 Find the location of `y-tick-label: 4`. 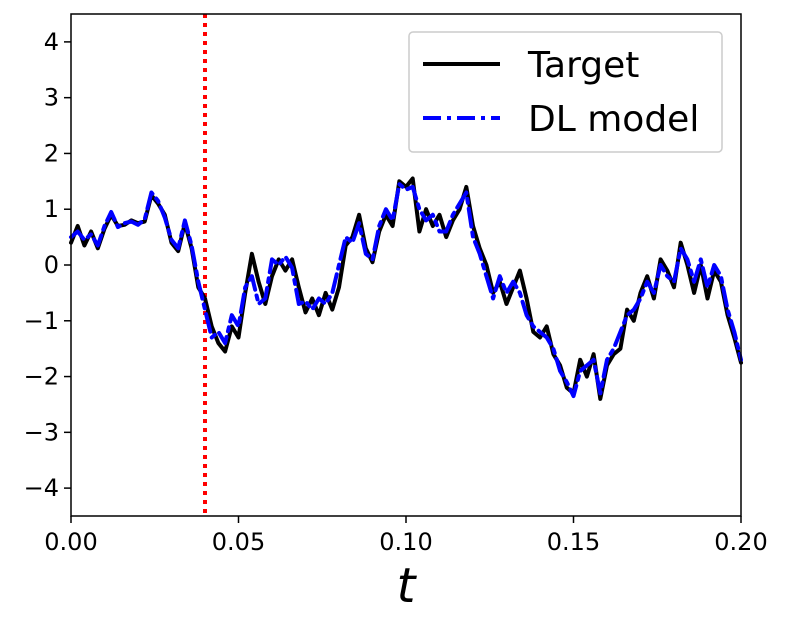

y-tick-label: 4 is located at coordinates (51, 42).